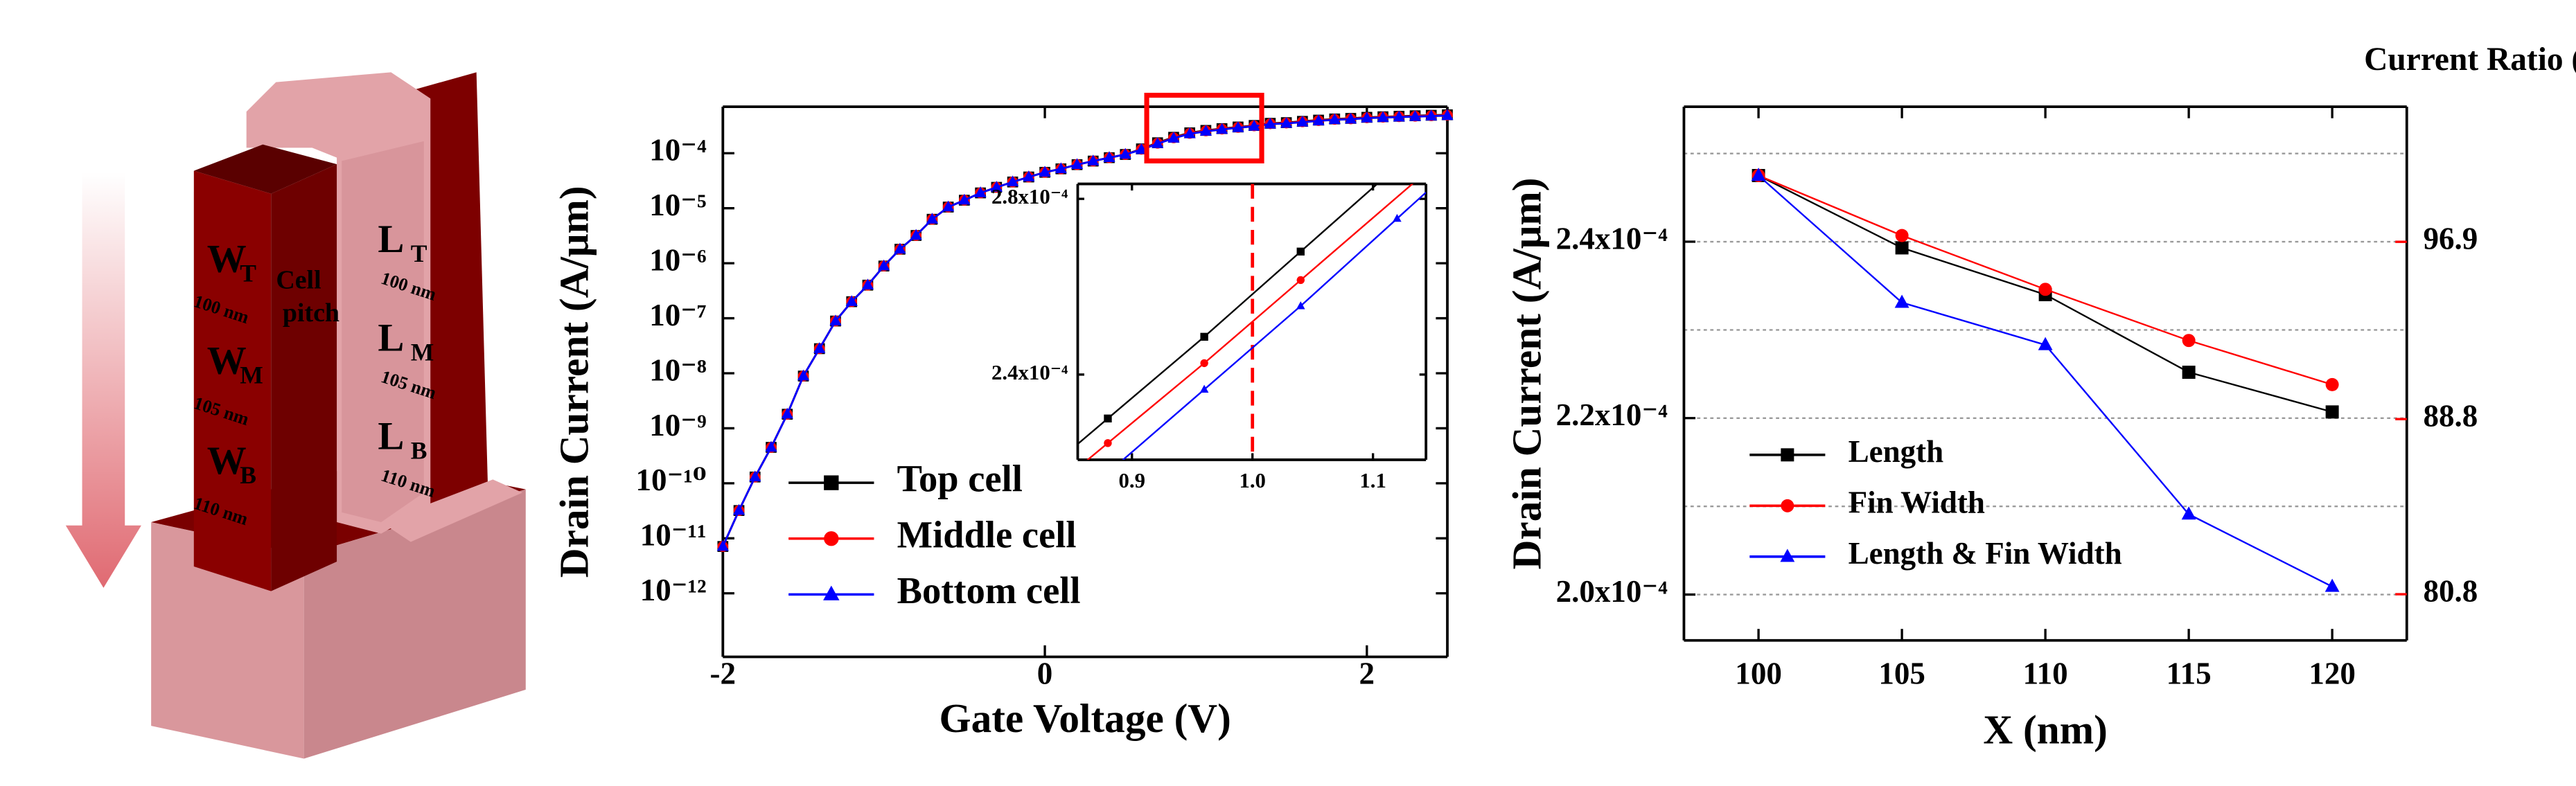  Describe the element at coordinates (2470, 60) in the screenshot. I see `y2-axis-title: Current Ratio (%)` at that location.